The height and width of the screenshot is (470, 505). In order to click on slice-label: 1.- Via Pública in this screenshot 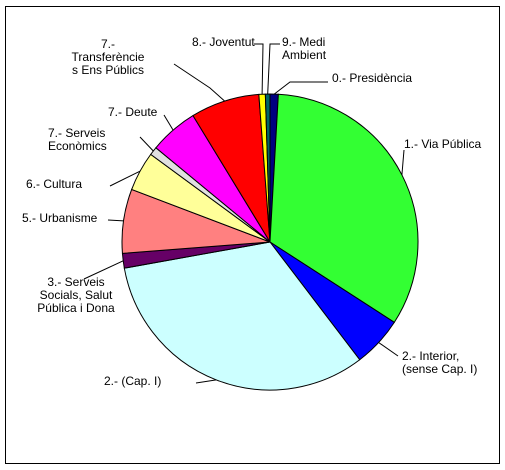, I will do `click(442, 144)`.